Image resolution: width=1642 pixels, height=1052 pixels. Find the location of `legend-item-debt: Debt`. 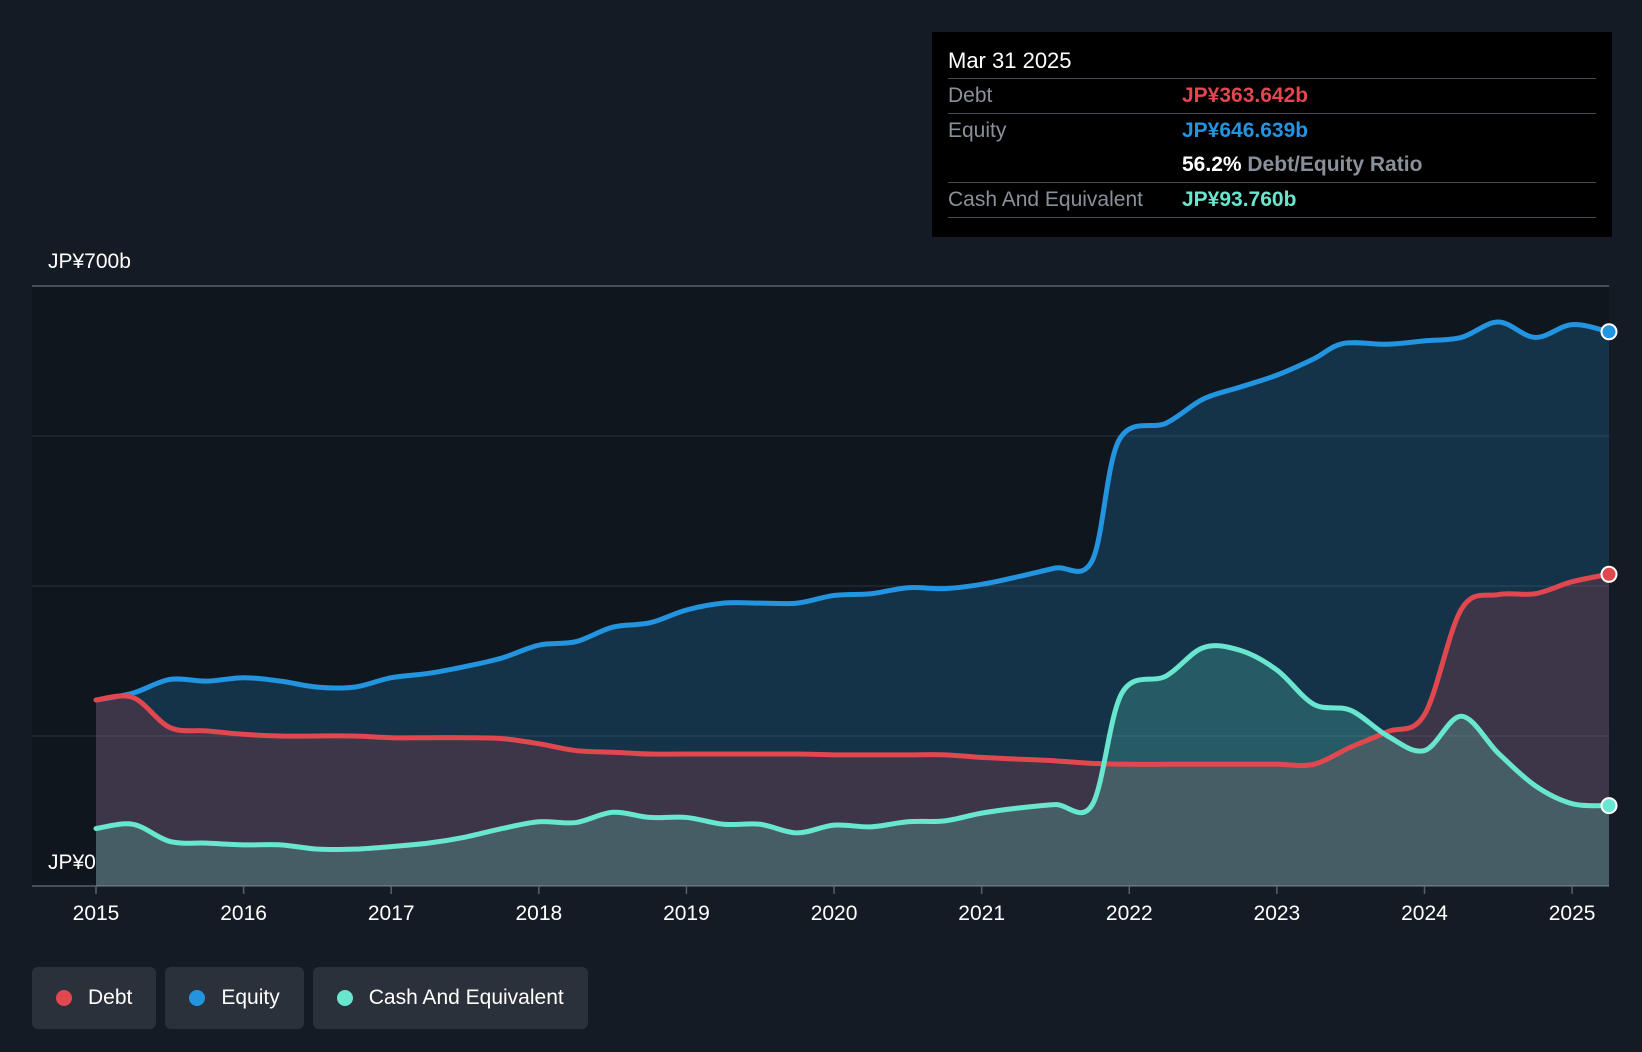

legend-item-debt: Debt is located at coordinates (94, 998).